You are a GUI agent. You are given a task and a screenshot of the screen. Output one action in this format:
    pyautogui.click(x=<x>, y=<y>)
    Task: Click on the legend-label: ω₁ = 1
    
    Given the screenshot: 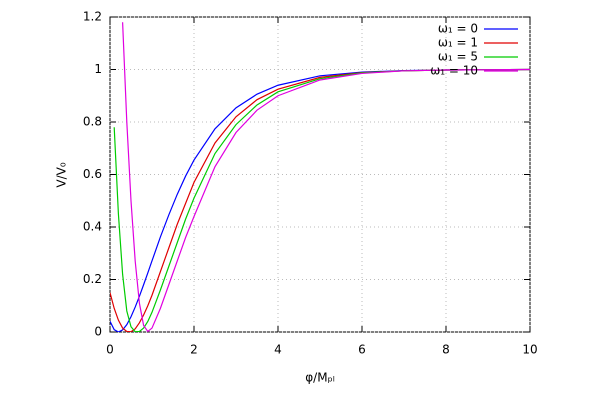 What is the action you would take?
    pyautogui.click(x=458, y=43)
    